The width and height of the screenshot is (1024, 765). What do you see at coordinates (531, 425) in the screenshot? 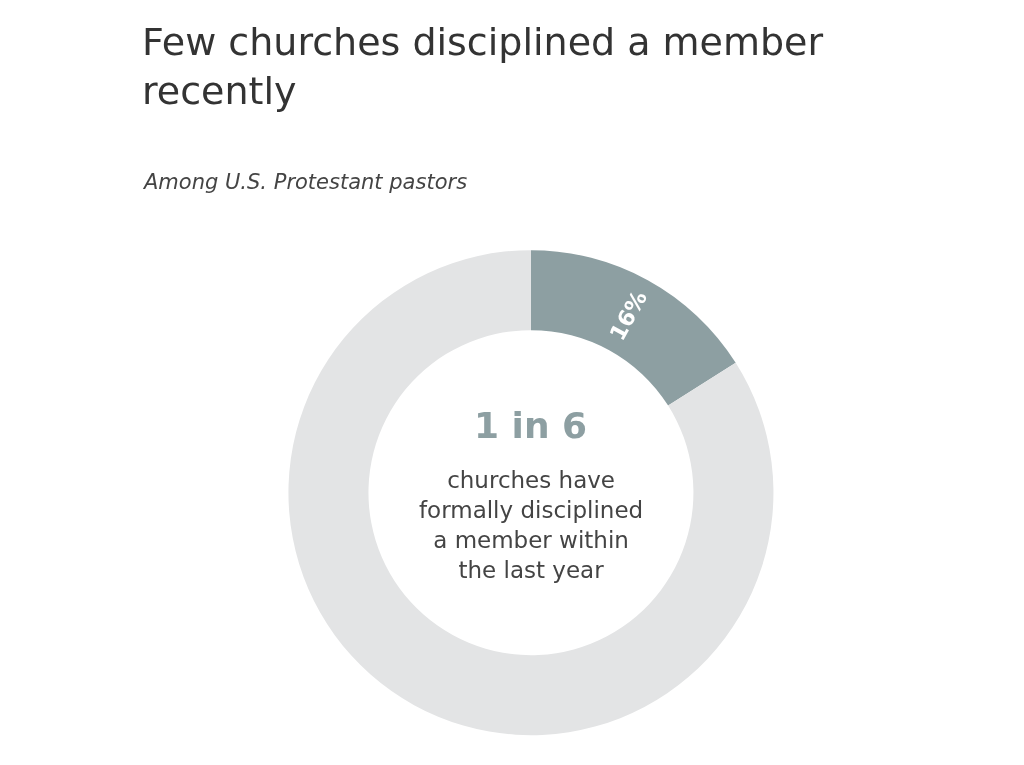
I see `text: 1 in 6` at bounding box center [531, 425].